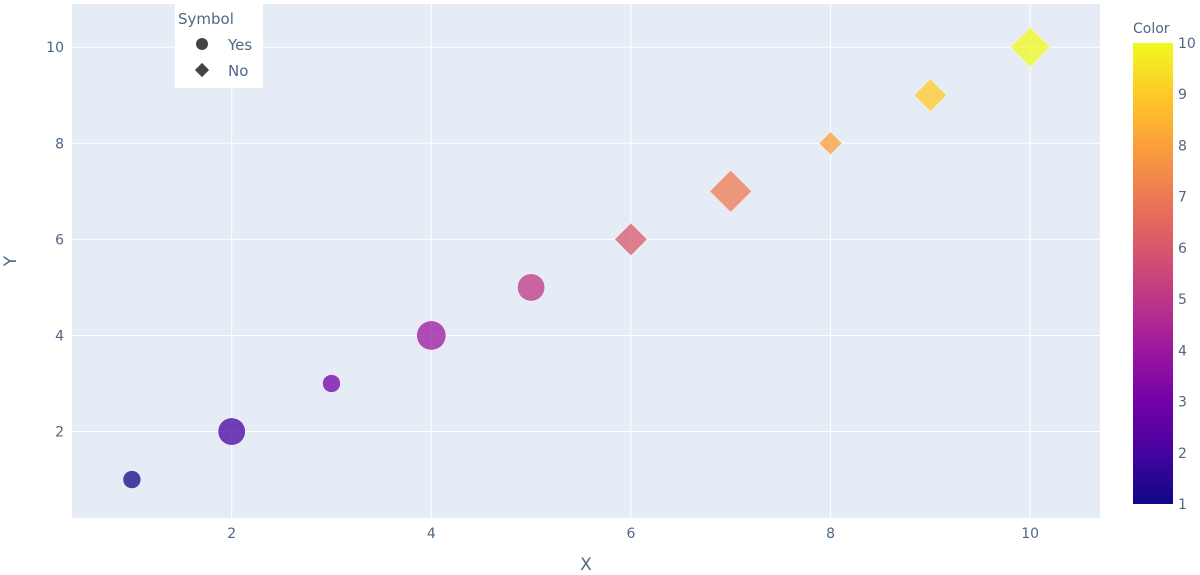 This screenshot has width=1200, height=575. What do you see at coordinates (1182, 403) in the screenshot?
I see `colorbar-tick-label: 3` at bounding box center [1182, 403].